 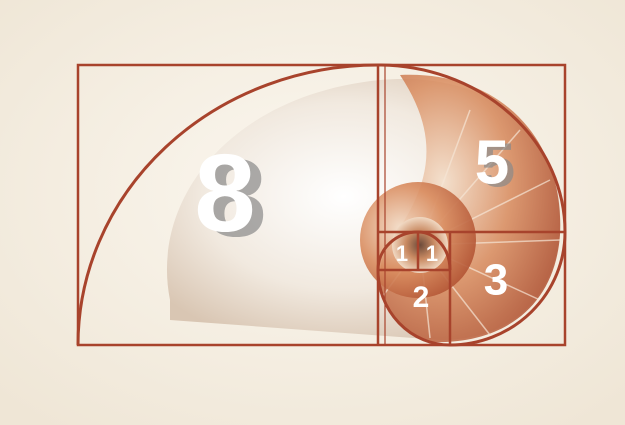 What do you see at coordinates (492, 162) in the screenshot?
I see `label-five: 5` at bounding box center [492, 162].